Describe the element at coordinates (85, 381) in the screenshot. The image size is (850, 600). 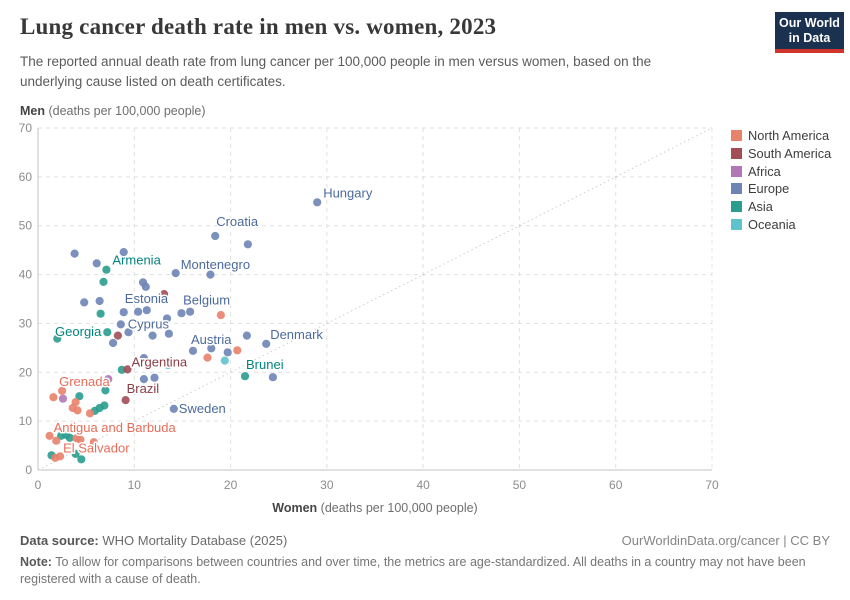
I see `country-label-grenada: Grenada` at that location.